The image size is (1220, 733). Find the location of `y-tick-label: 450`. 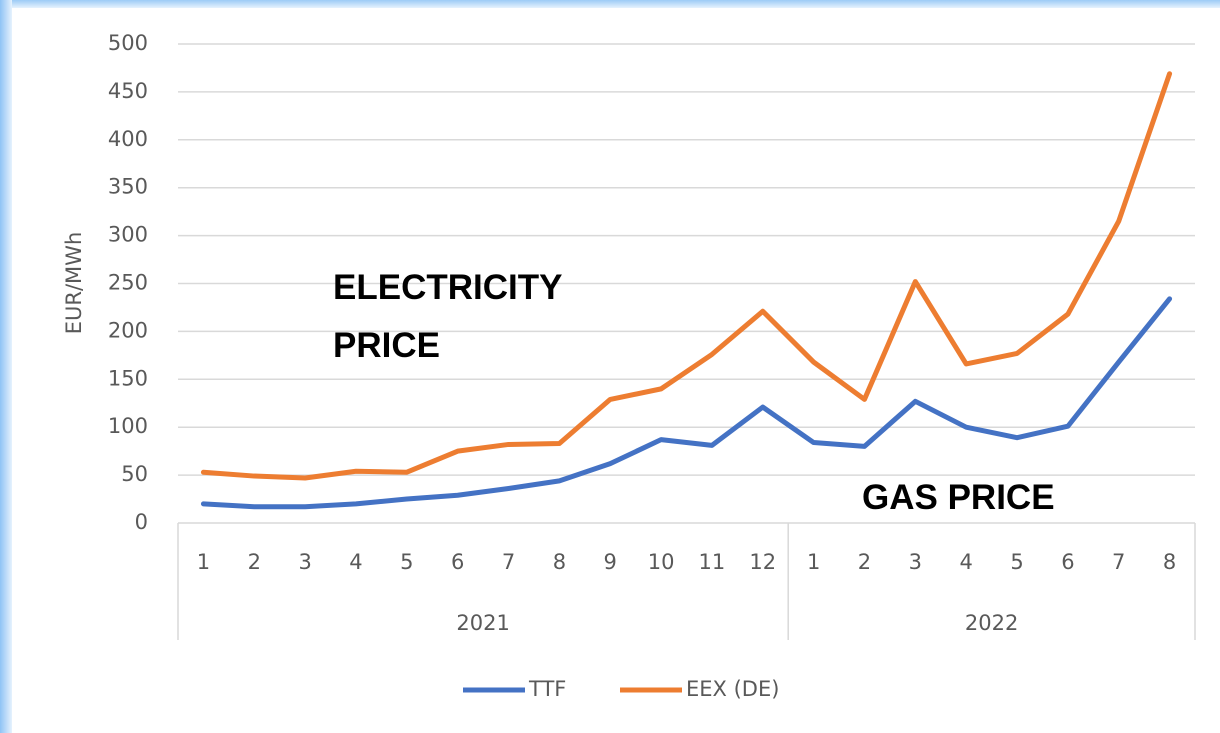

y-tick-label: 450 is located at coordinates (128, 91).